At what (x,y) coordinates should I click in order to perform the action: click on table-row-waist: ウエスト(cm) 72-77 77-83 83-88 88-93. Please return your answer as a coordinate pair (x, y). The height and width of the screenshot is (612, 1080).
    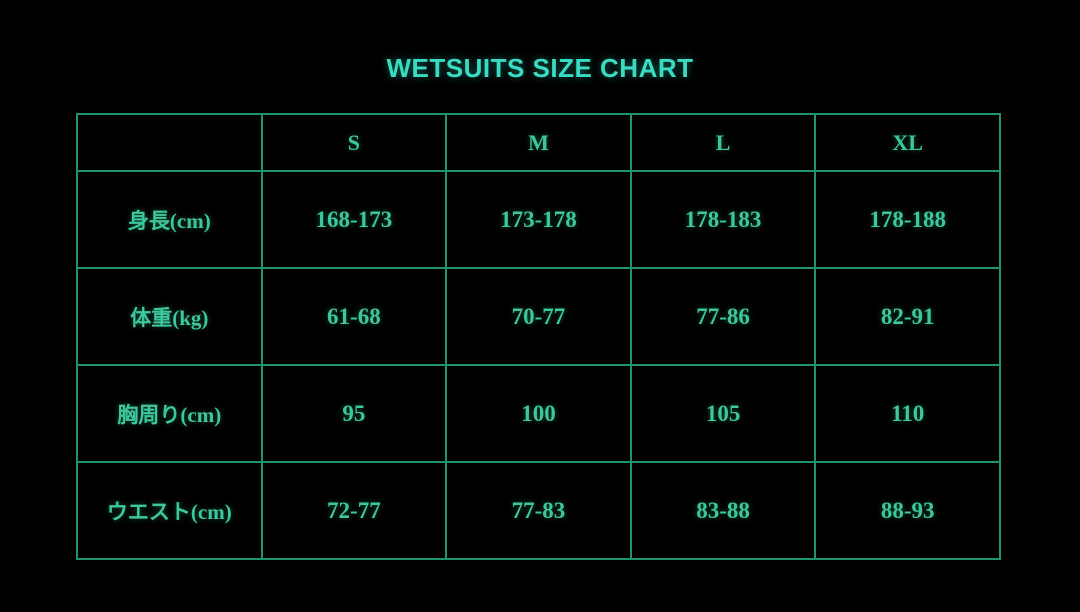
    Looking at the image, I should click on (538, 510).